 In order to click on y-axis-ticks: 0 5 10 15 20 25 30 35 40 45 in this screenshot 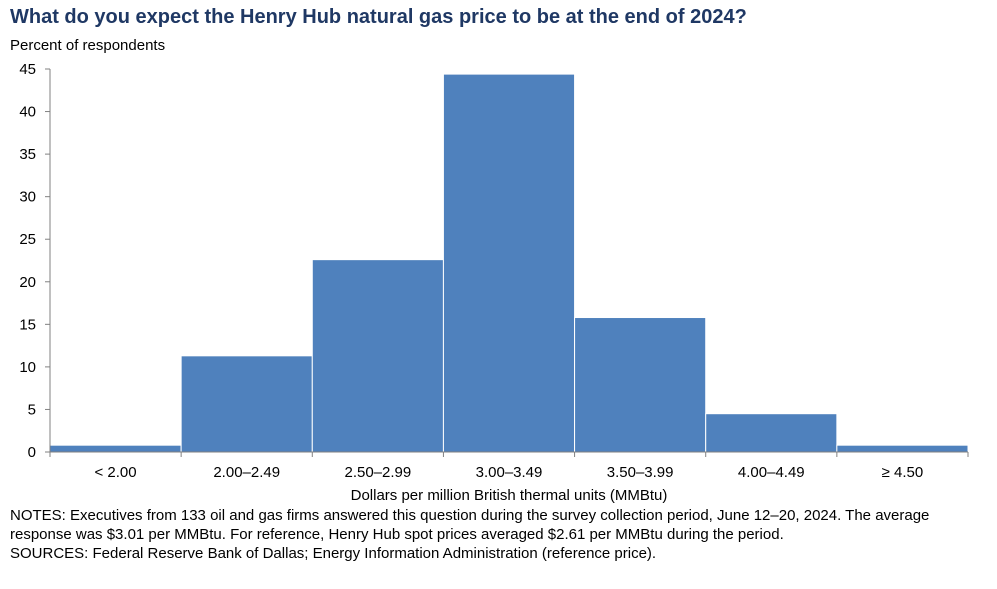, I will do `click(34, 261)`.